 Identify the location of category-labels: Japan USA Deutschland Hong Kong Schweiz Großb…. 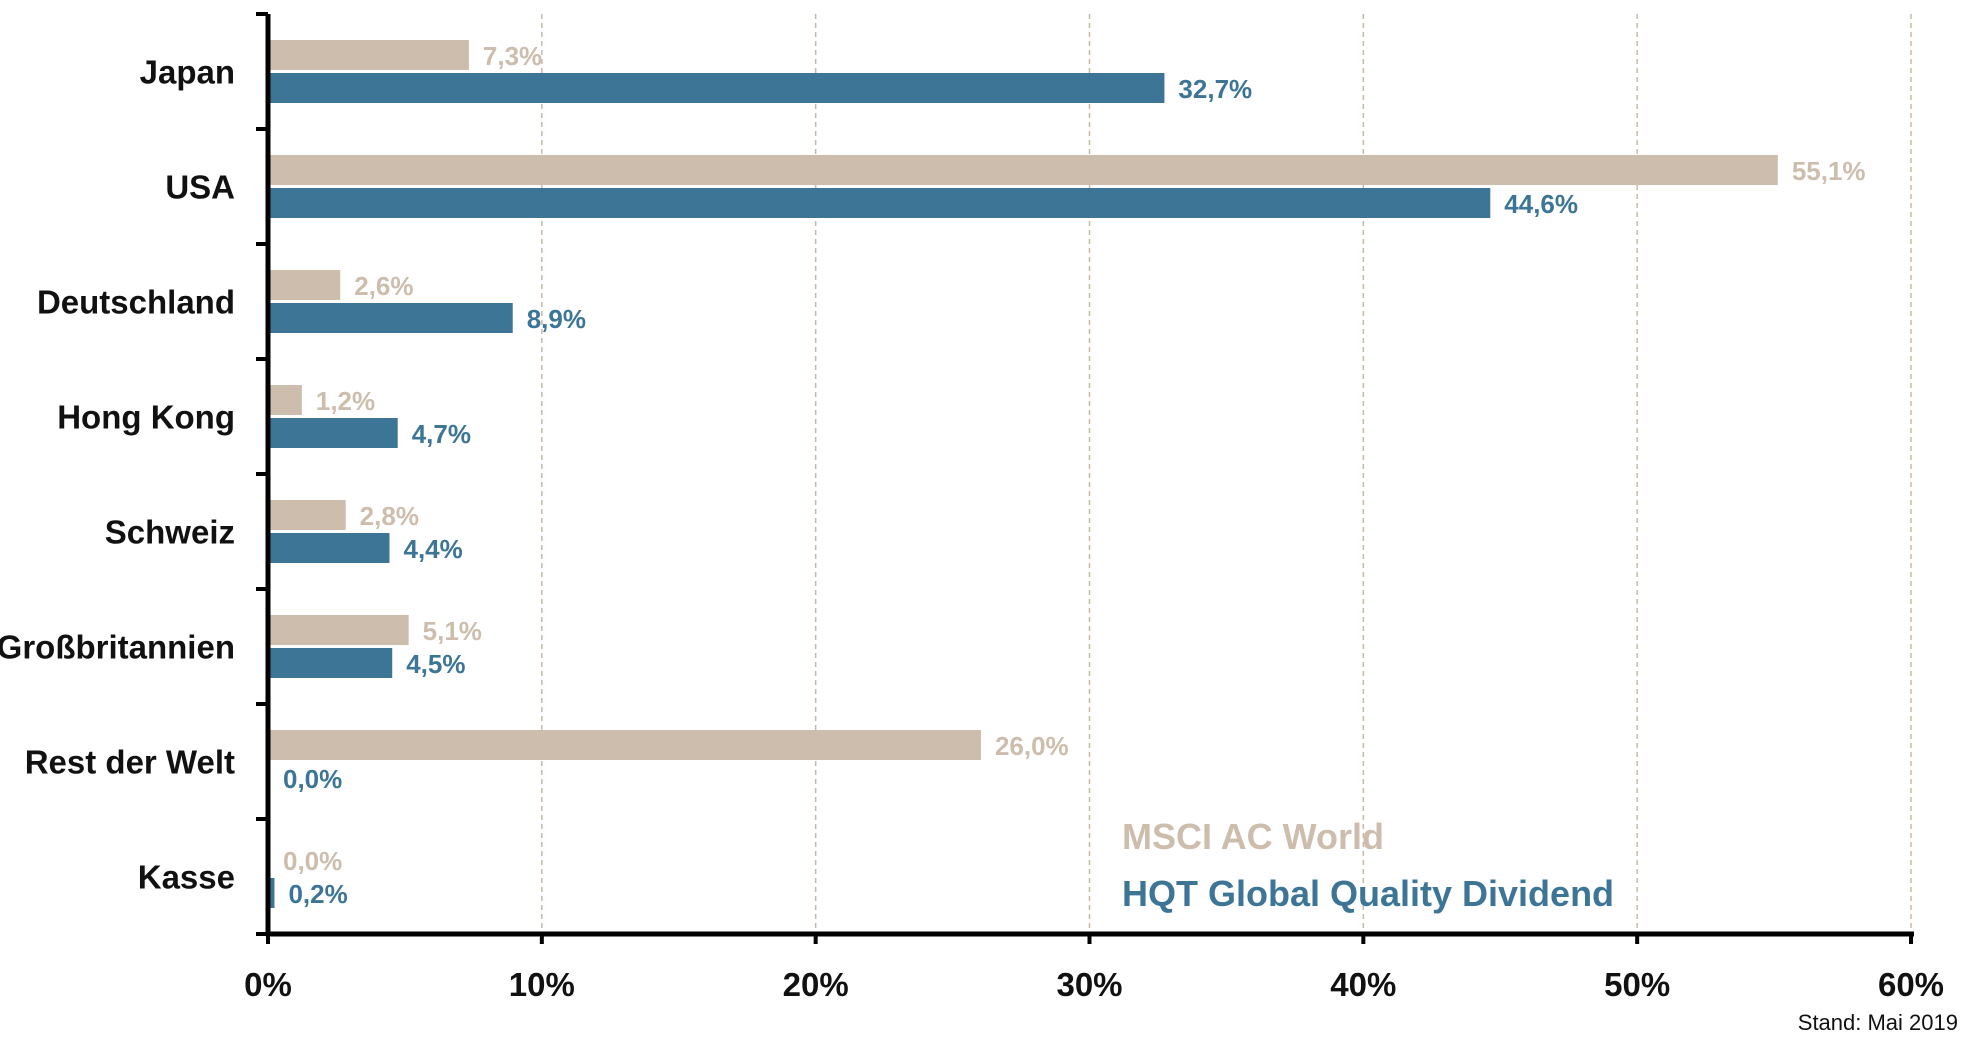
(117, 475).